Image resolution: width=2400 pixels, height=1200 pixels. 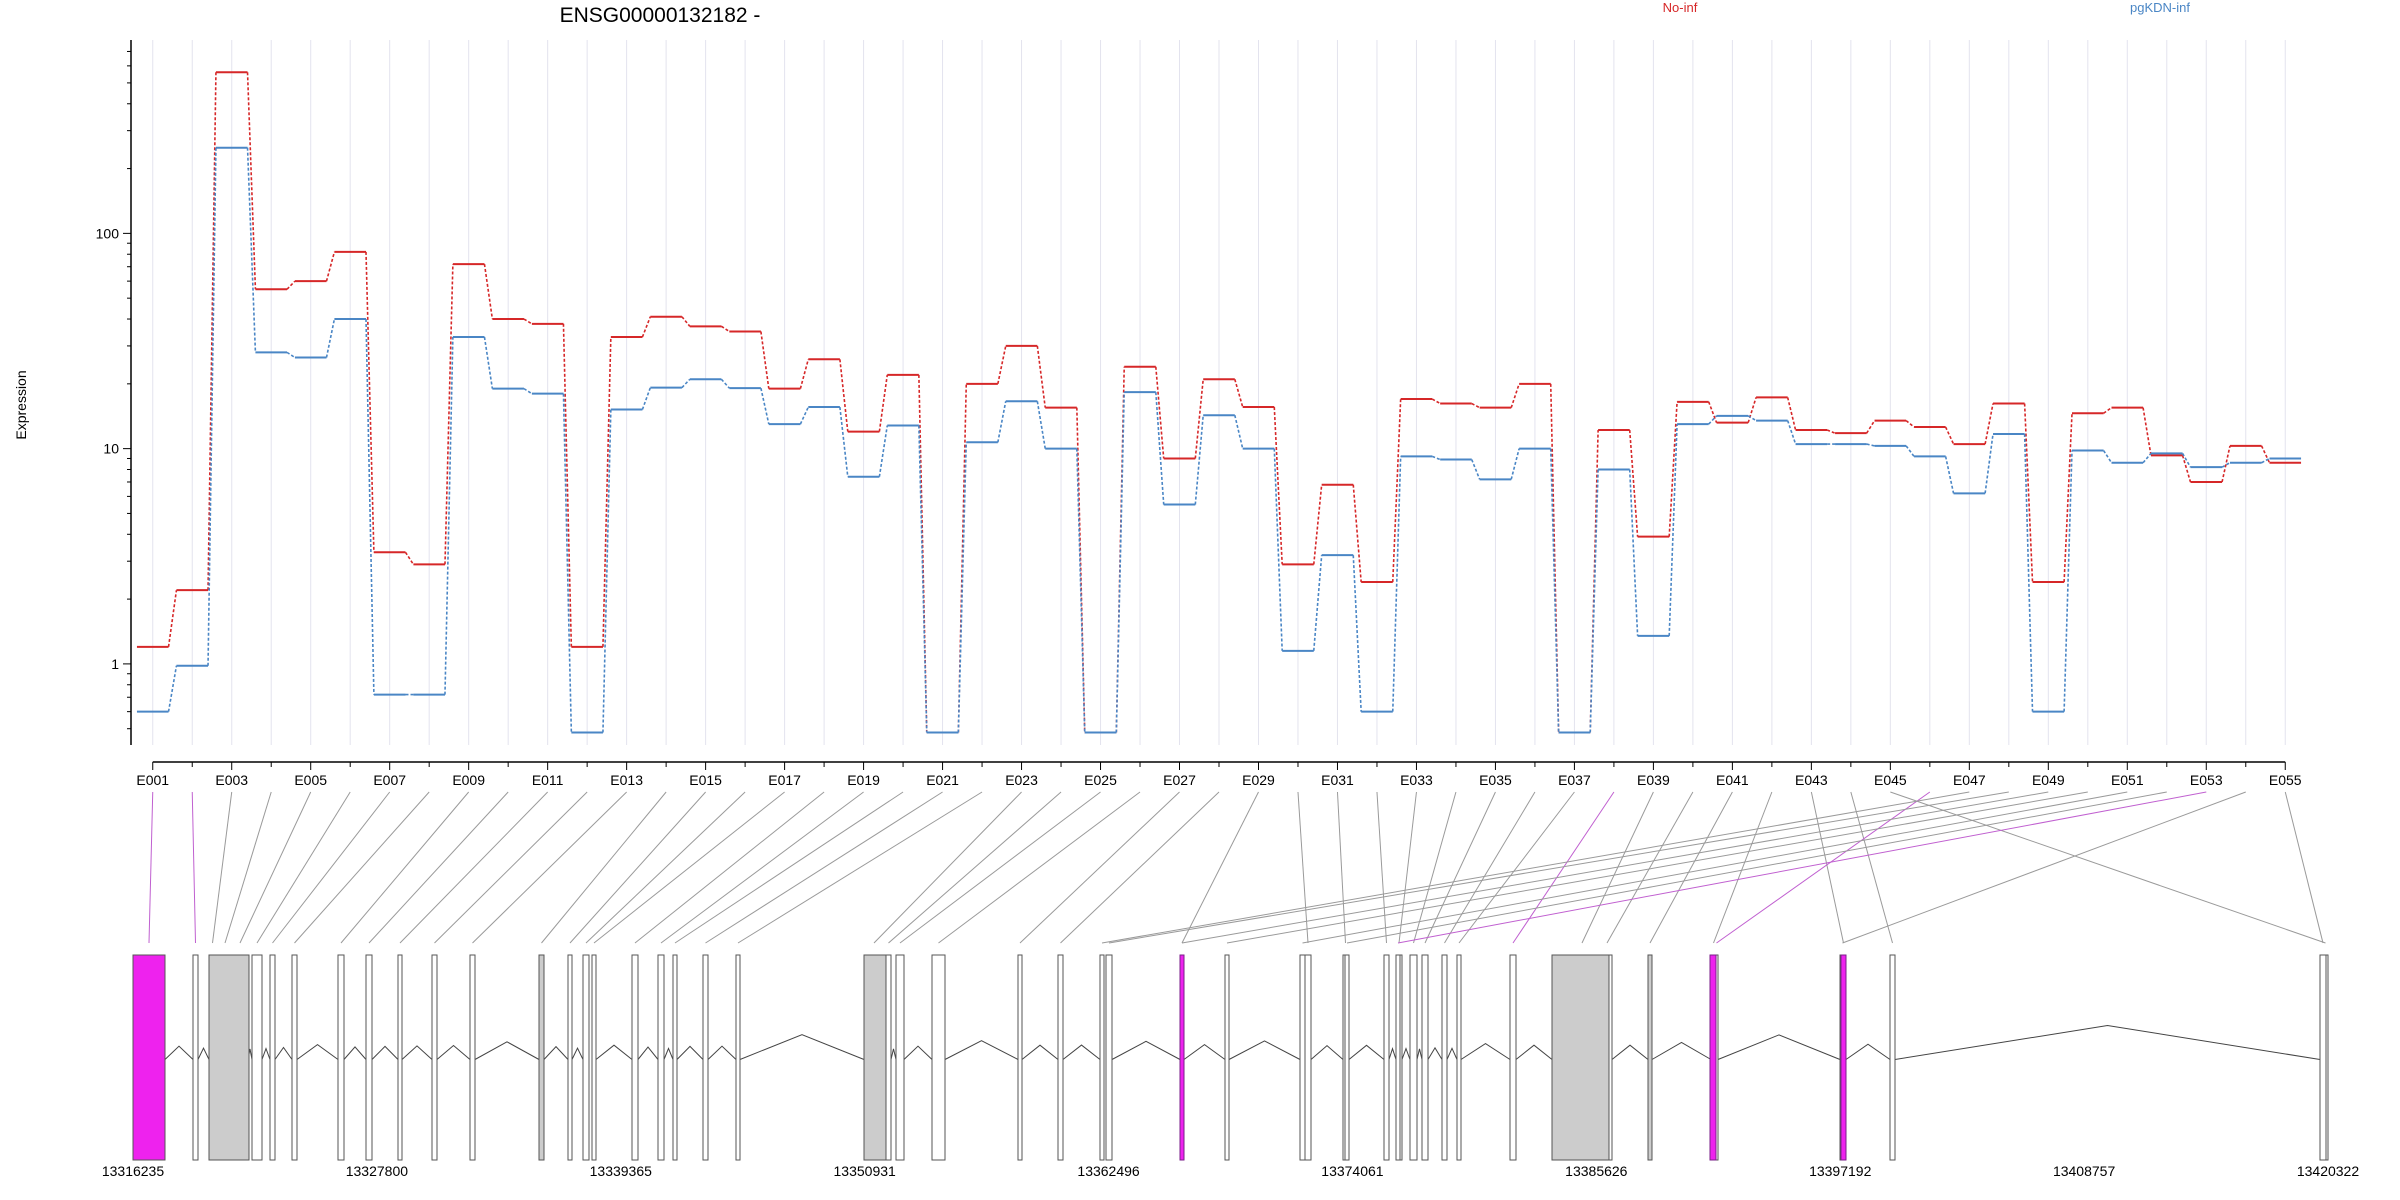 I want to click on coordinate-label: 13350931, so click(x=865, y=1171).